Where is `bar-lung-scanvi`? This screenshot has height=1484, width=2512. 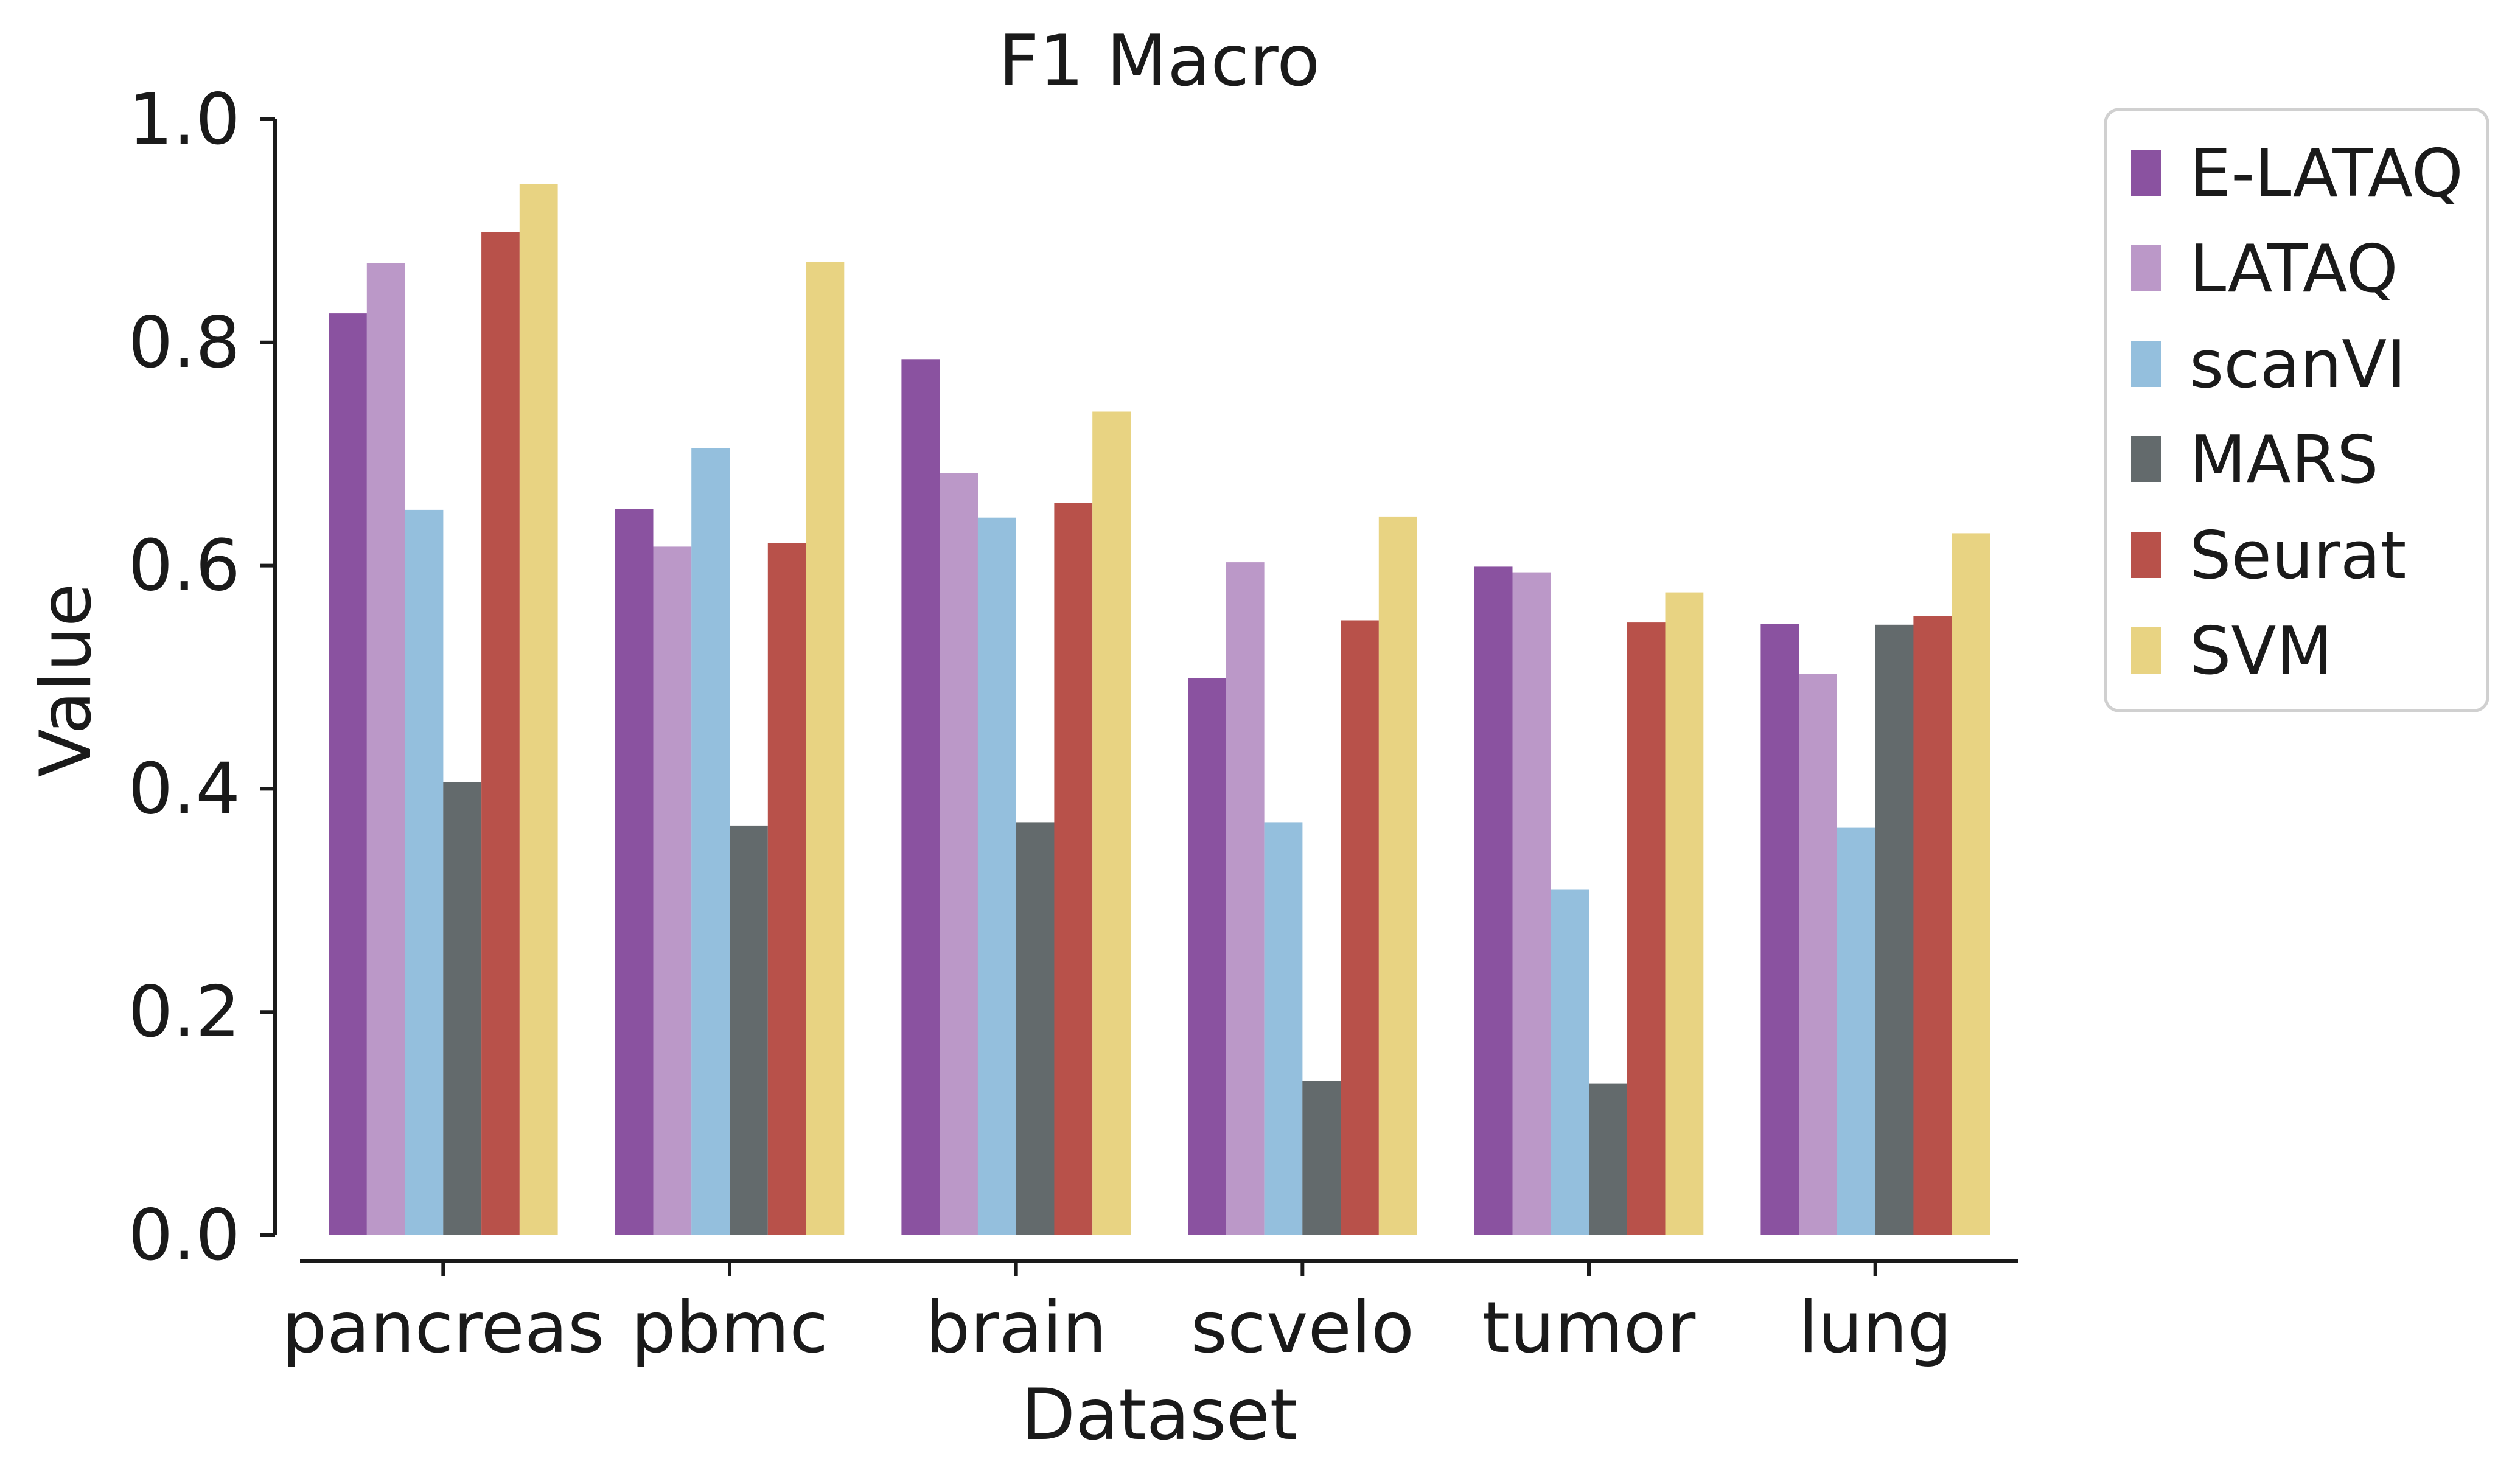
bar-lung-scanvi is located at coordinates (1856, 1031).